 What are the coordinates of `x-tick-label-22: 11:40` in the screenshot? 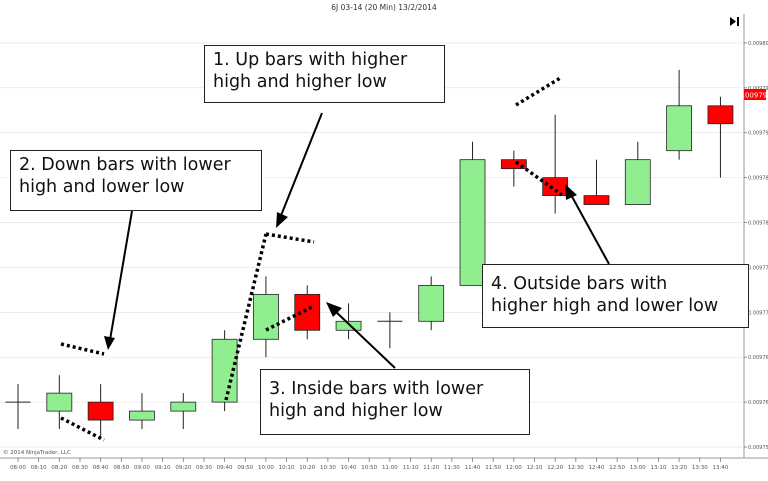 It's located at (473, 468).